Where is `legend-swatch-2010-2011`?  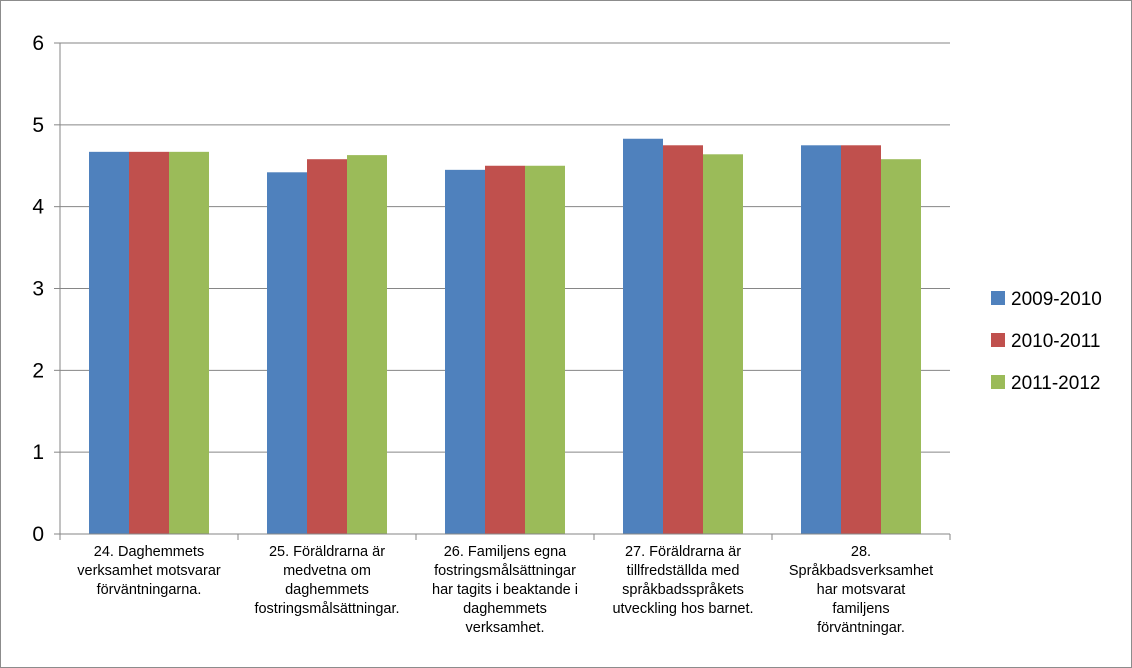
legend-swatch-2010-2011 is located at coordinates (998, 340).